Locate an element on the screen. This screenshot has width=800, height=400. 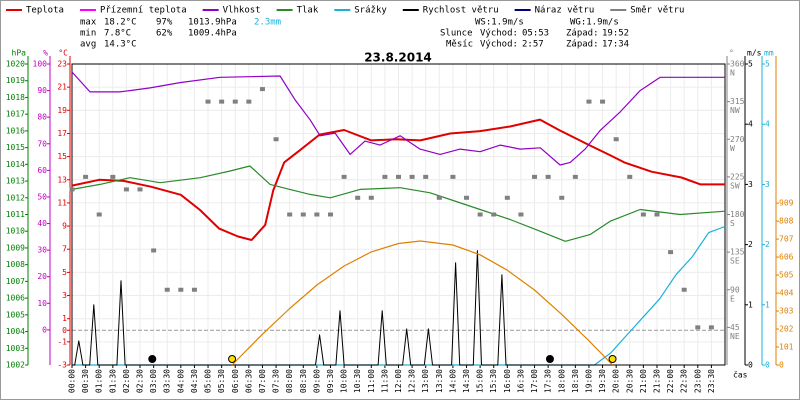
y-tick-label: 101 is located at coordinates (786, 347).